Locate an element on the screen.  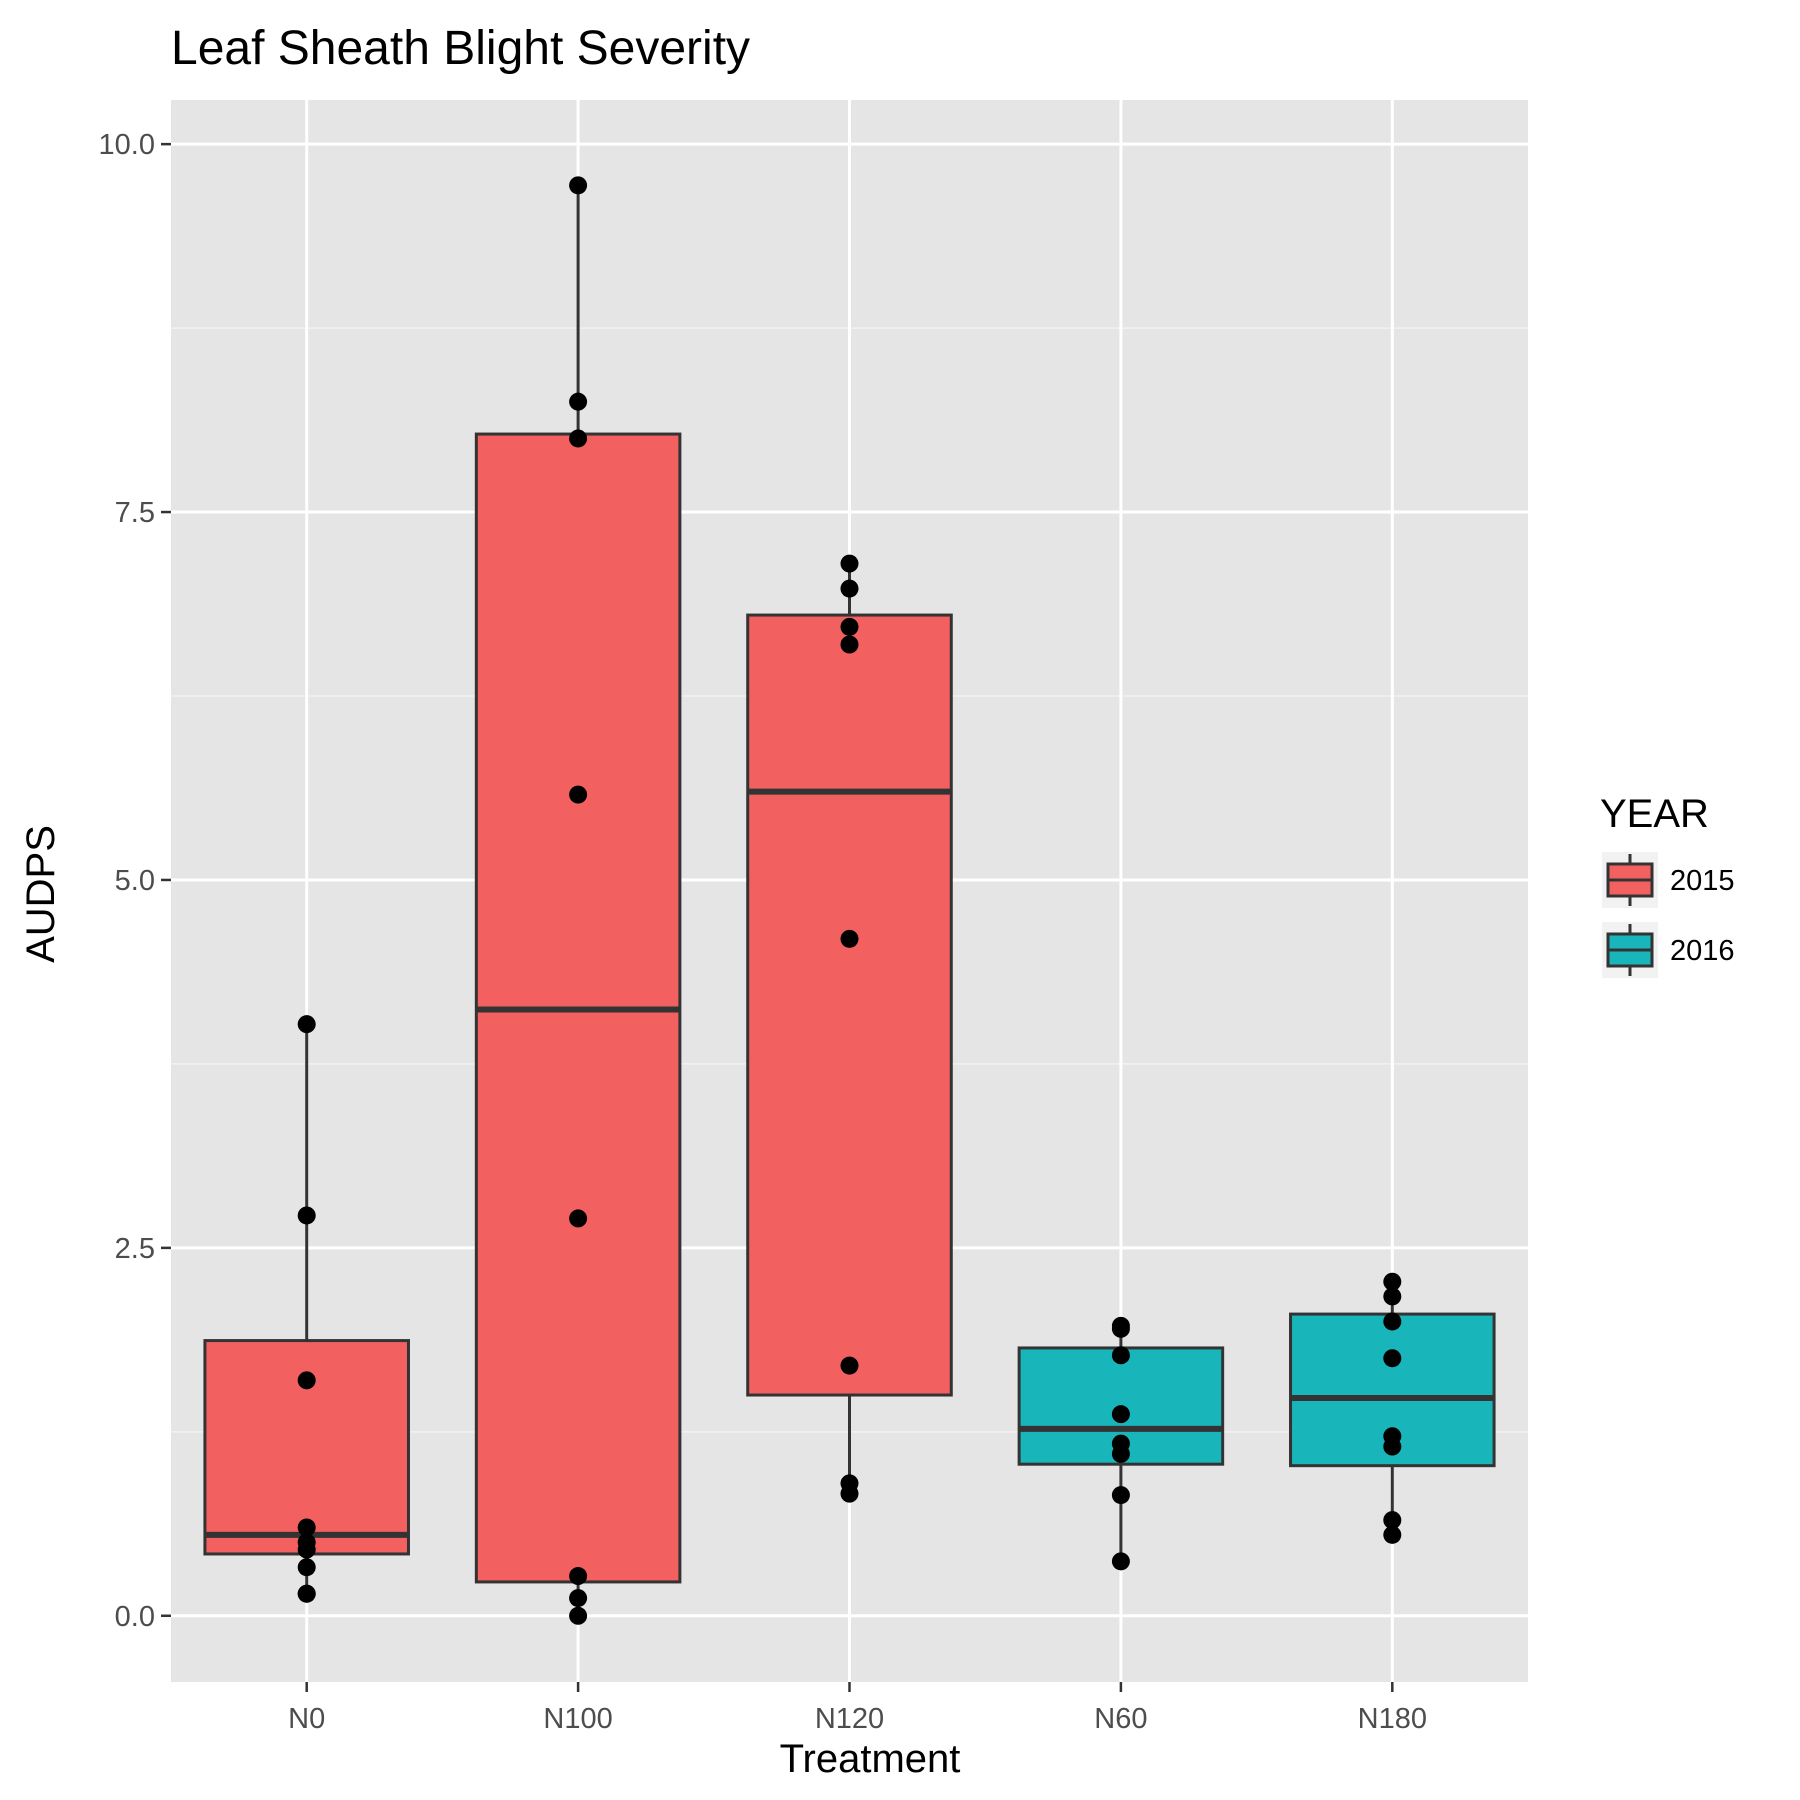
x-tick-label: N100 is located at coordinates (577, 1719).